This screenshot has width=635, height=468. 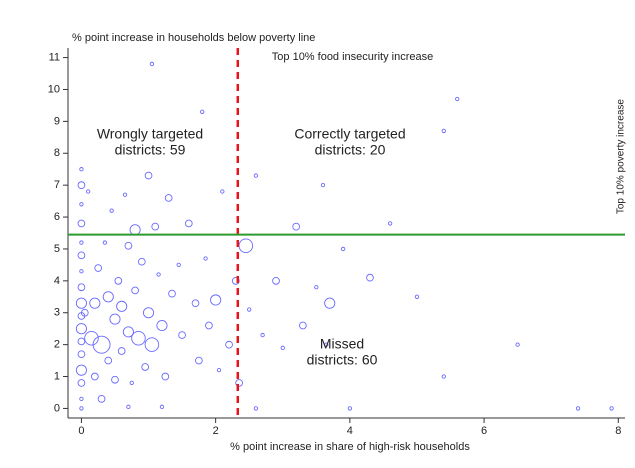 I want to click on annotation: Missed, so click(x=342, y=344).